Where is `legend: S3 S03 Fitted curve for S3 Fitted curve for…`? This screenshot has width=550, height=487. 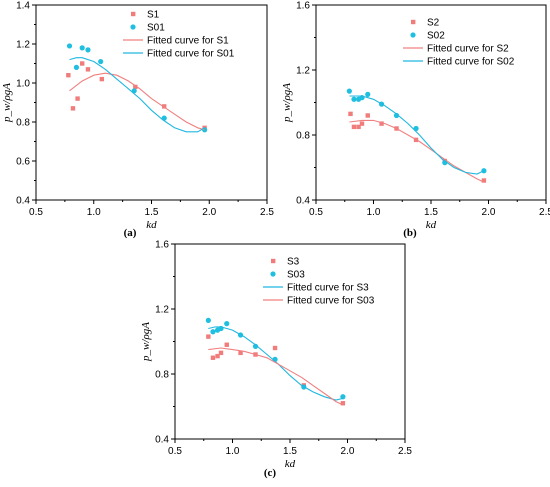
legend: S3 S03 Fitted curve for S3 Fitted curve for… is located at coordinates (319, 282).